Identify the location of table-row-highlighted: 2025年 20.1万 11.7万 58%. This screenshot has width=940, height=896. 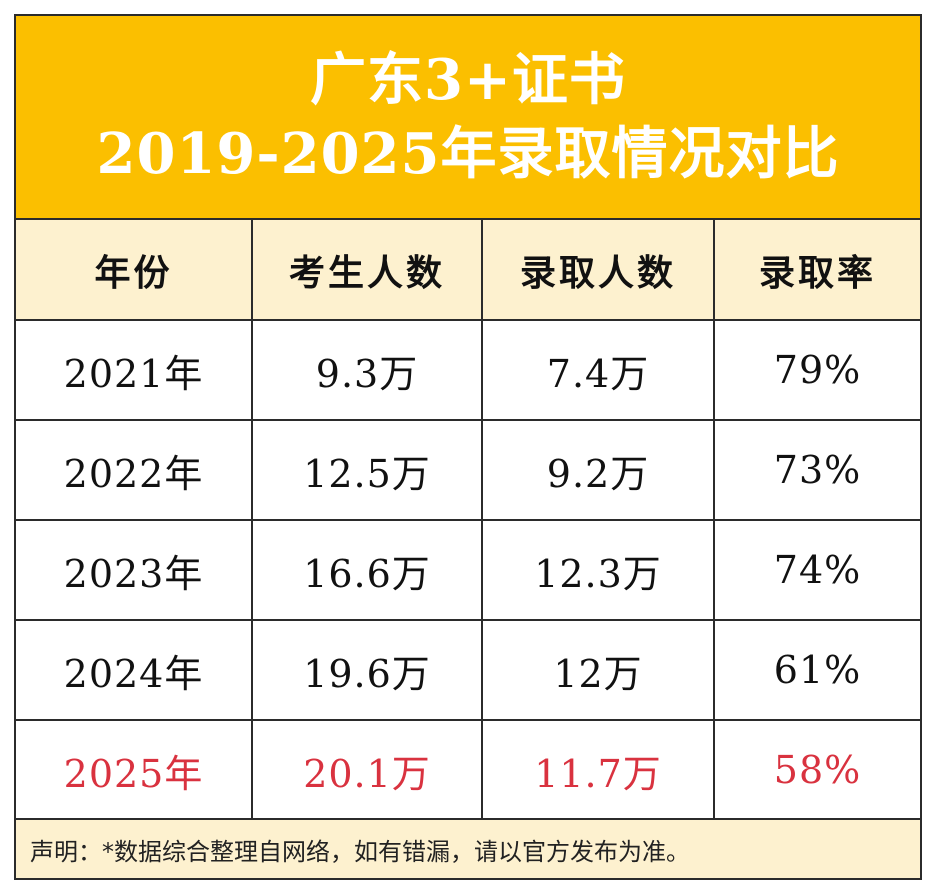
(468, 770).